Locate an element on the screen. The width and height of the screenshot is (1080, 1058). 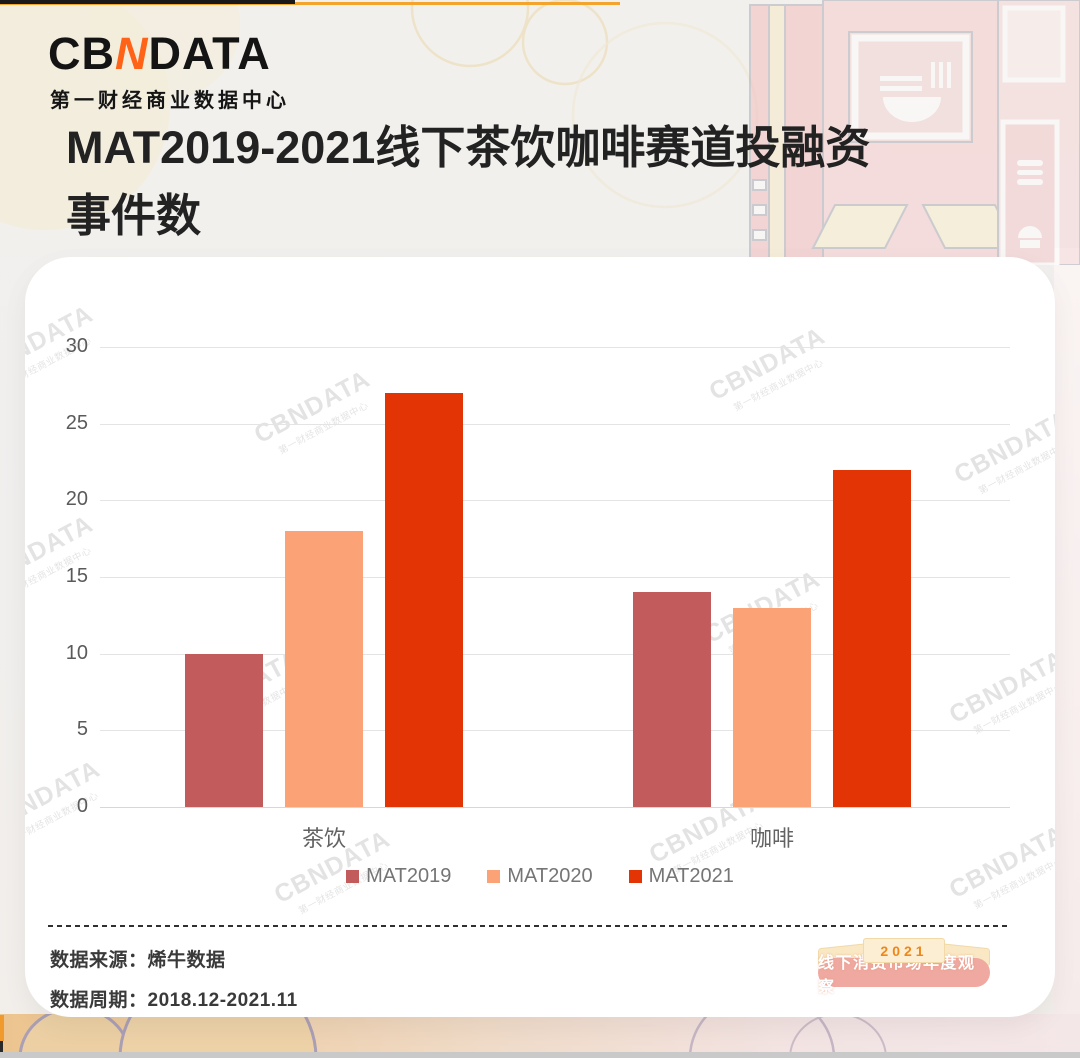
bar-茶饮-MAT2019 is located at coordinates (224, 730).